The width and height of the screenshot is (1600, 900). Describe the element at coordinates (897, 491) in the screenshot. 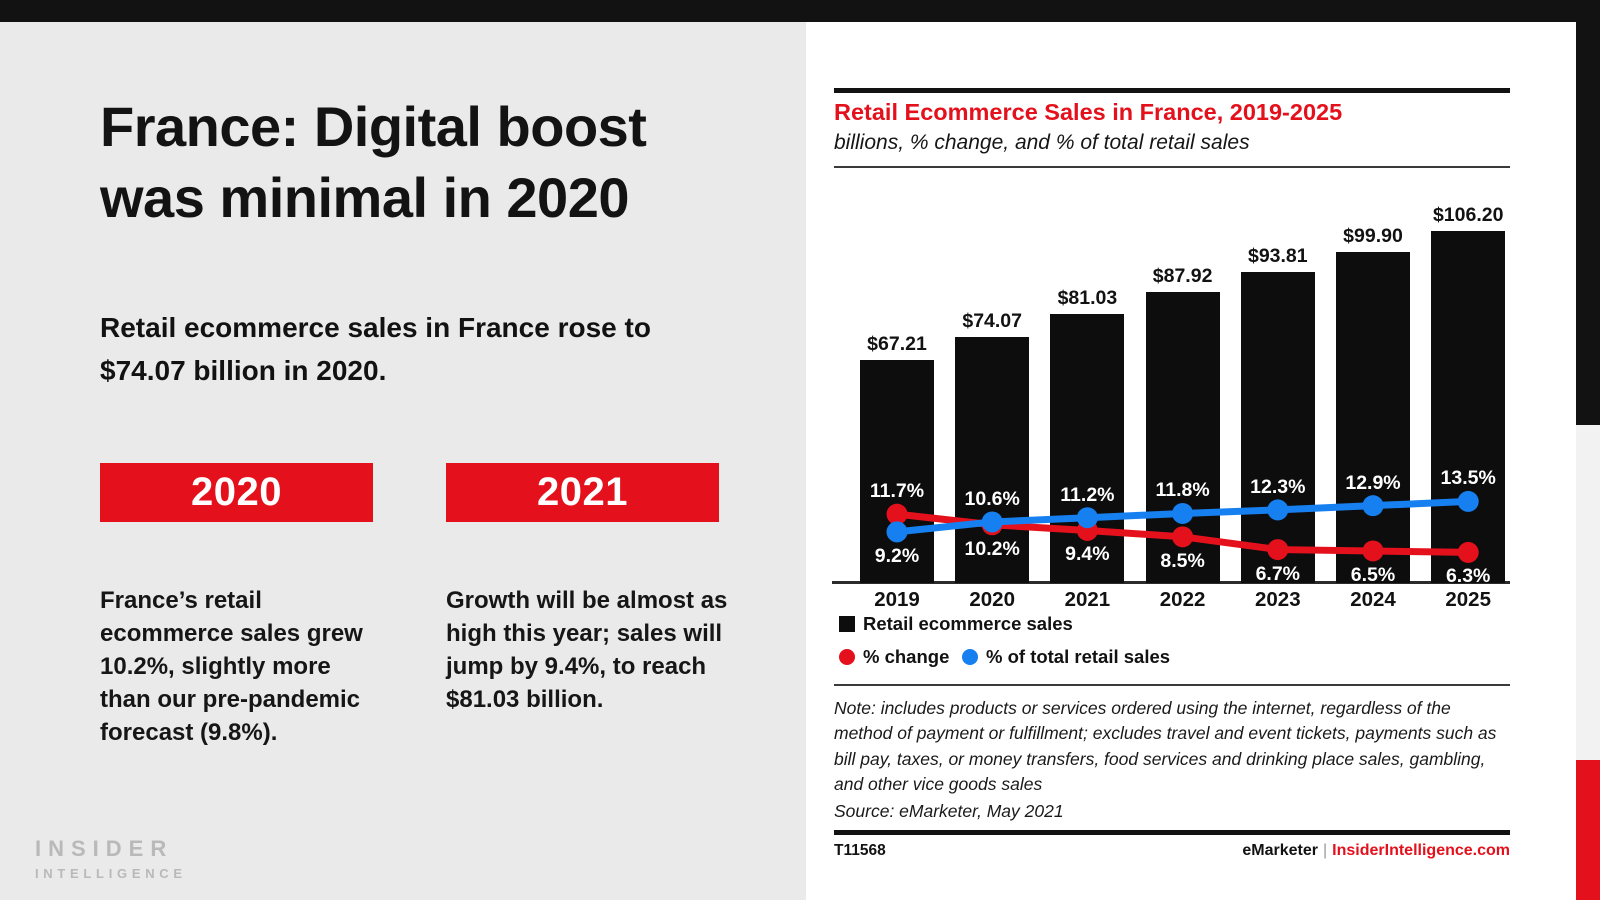

I see `% change-label-2019: 11.7%` at that location.